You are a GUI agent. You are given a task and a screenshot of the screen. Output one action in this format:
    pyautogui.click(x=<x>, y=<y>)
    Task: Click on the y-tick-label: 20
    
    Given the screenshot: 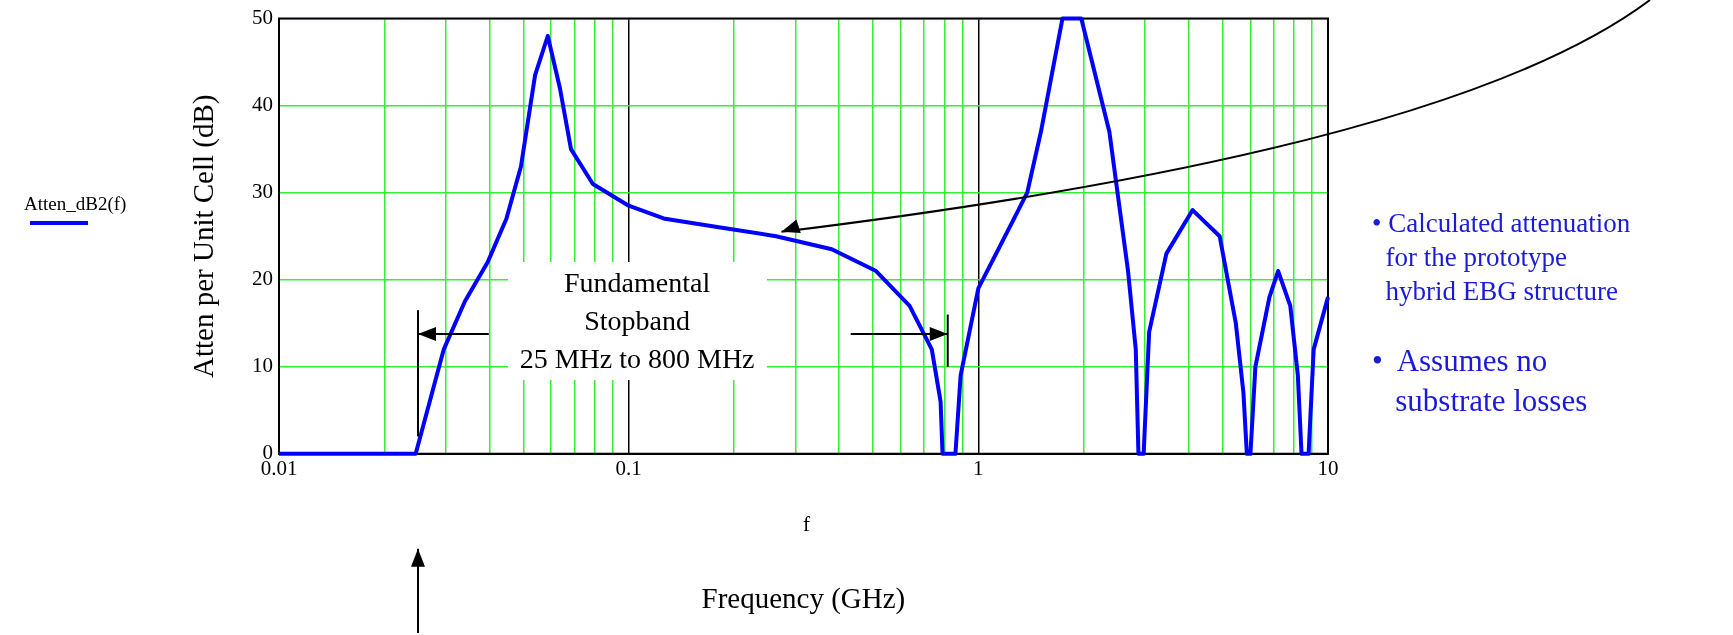 What is the action you would take?
    pyautogui.click(x=262, y=278)
    